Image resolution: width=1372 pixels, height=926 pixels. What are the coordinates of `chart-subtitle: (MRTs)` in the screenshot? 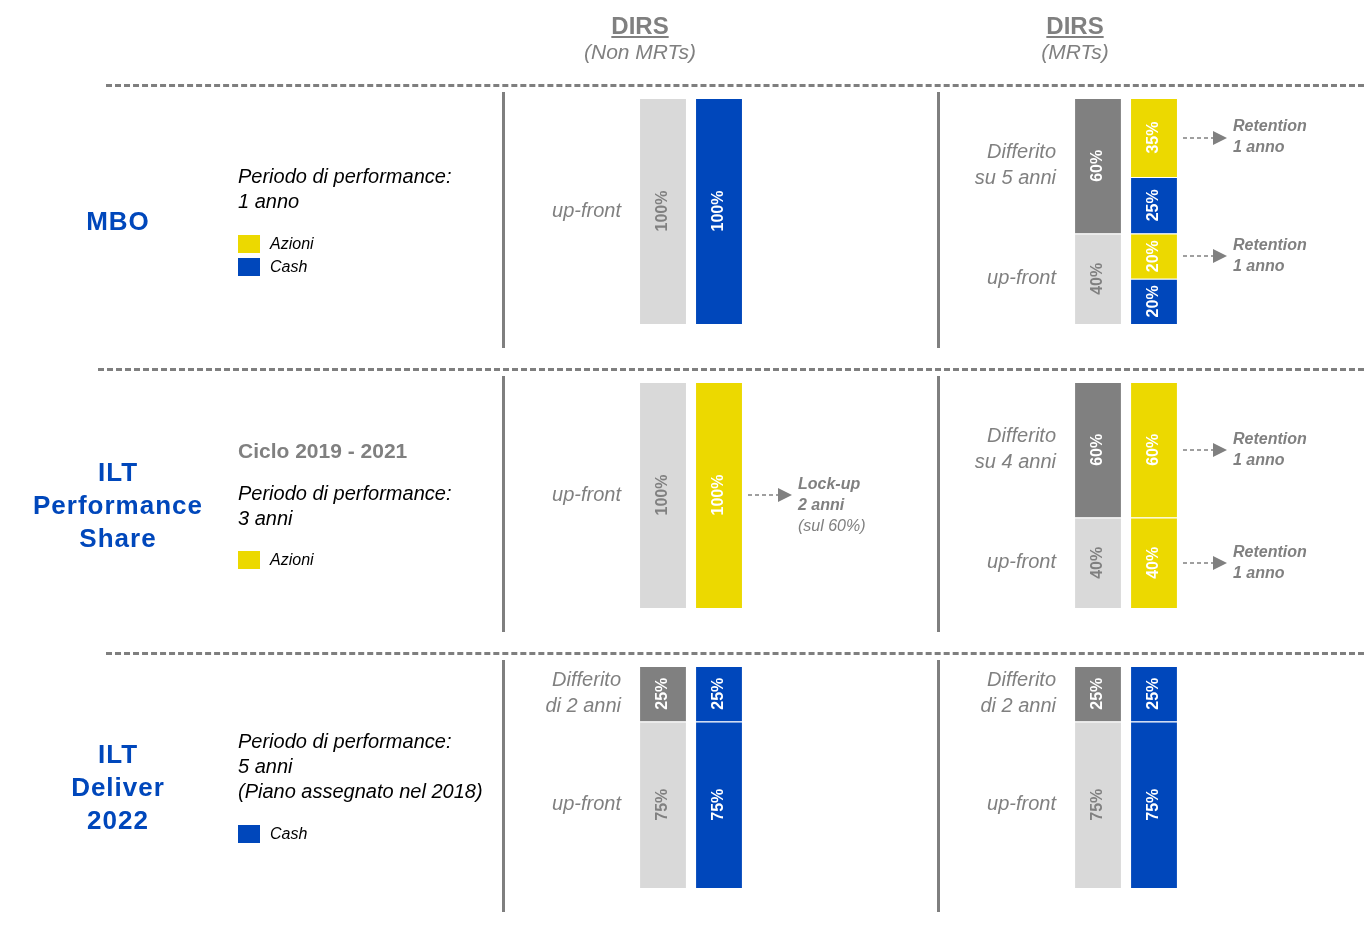 It's located at (1075, 52).